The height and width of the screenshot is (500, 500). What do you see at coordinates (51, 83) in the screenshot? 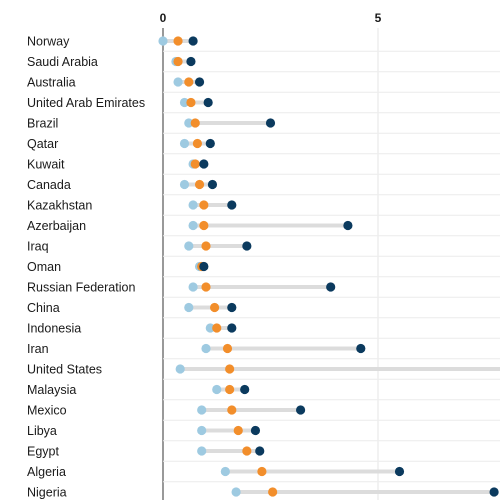
I see `country-label: Australia` at bounding box center [51, 83].